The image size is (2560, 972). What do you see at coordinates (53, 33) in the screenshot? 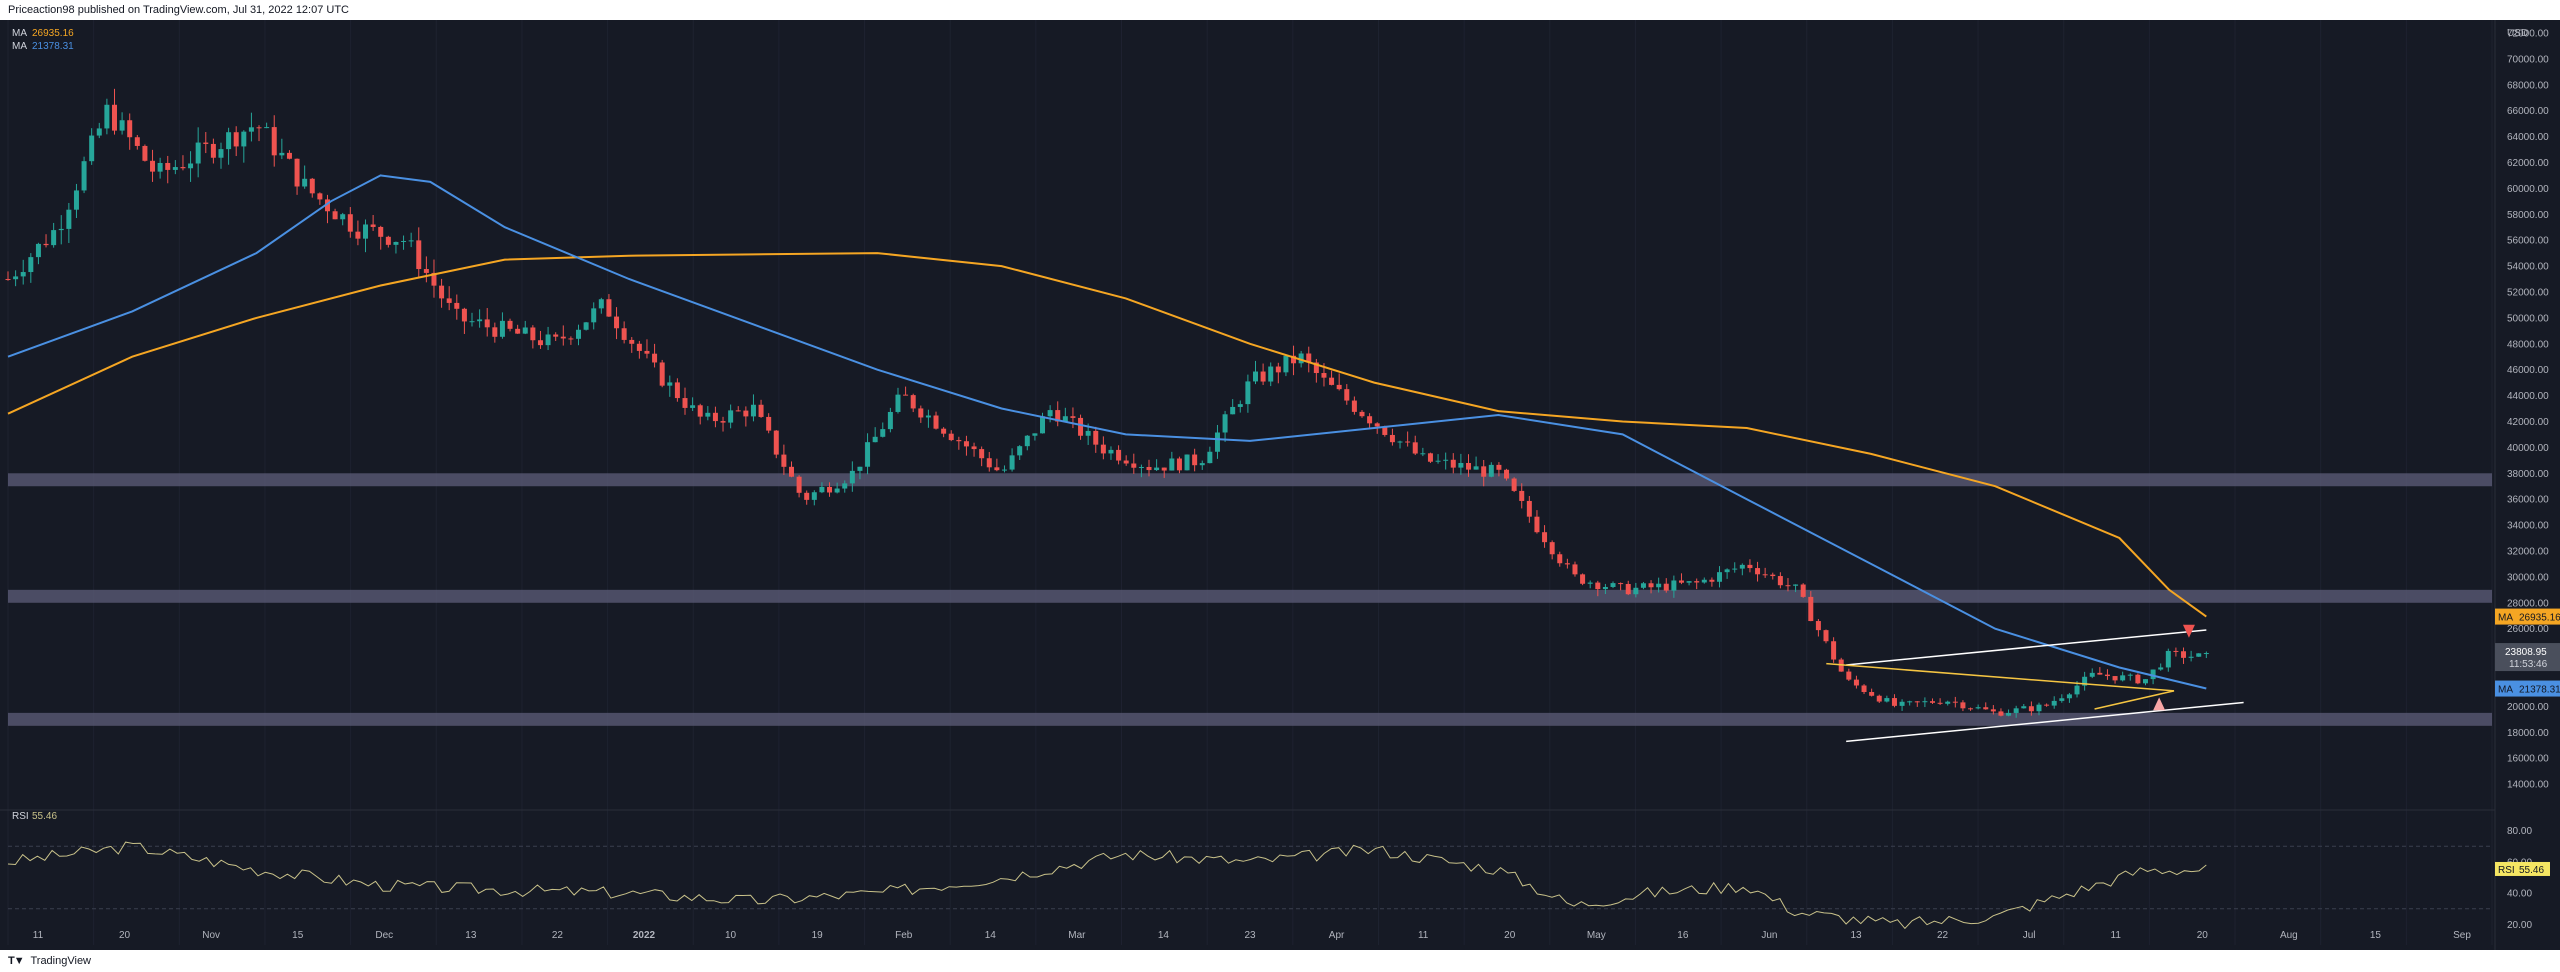
I see `ma-legend-value-1: 26935.16` at bounding box center [53, 33].